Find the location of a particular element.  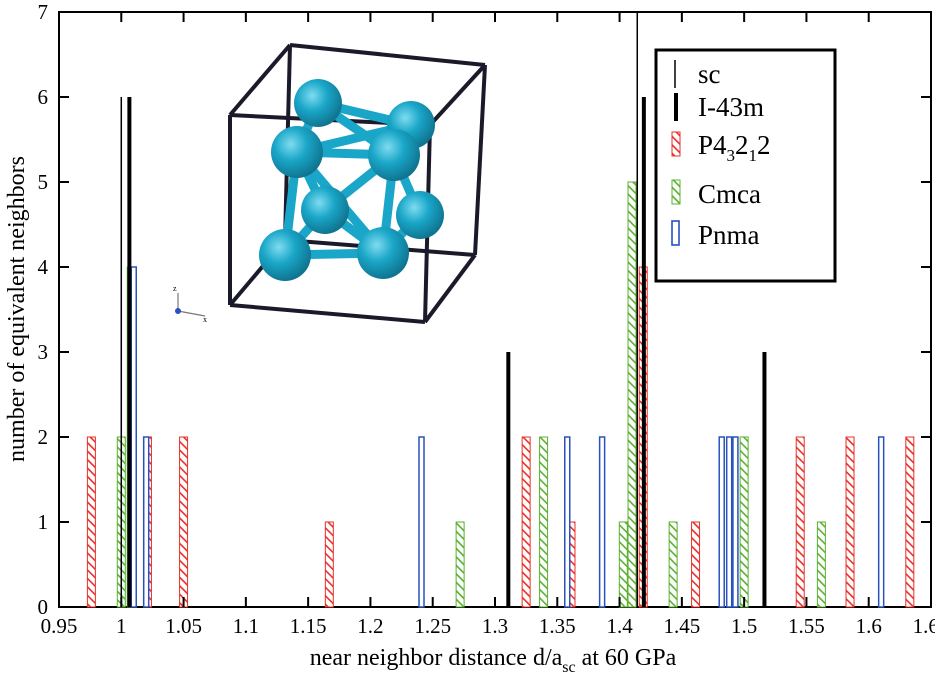

x-tick-label: 1.35 is located at coordinates (557, 626).